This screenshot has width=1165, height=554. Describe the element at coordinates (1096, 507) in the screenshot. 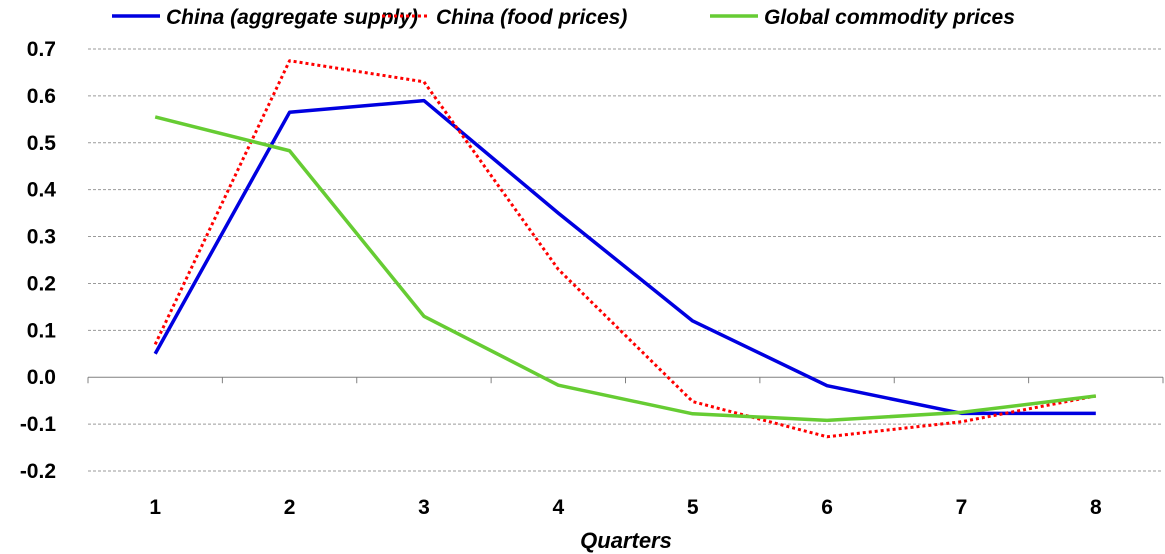

I see `x-tick-label: 8` at that location.